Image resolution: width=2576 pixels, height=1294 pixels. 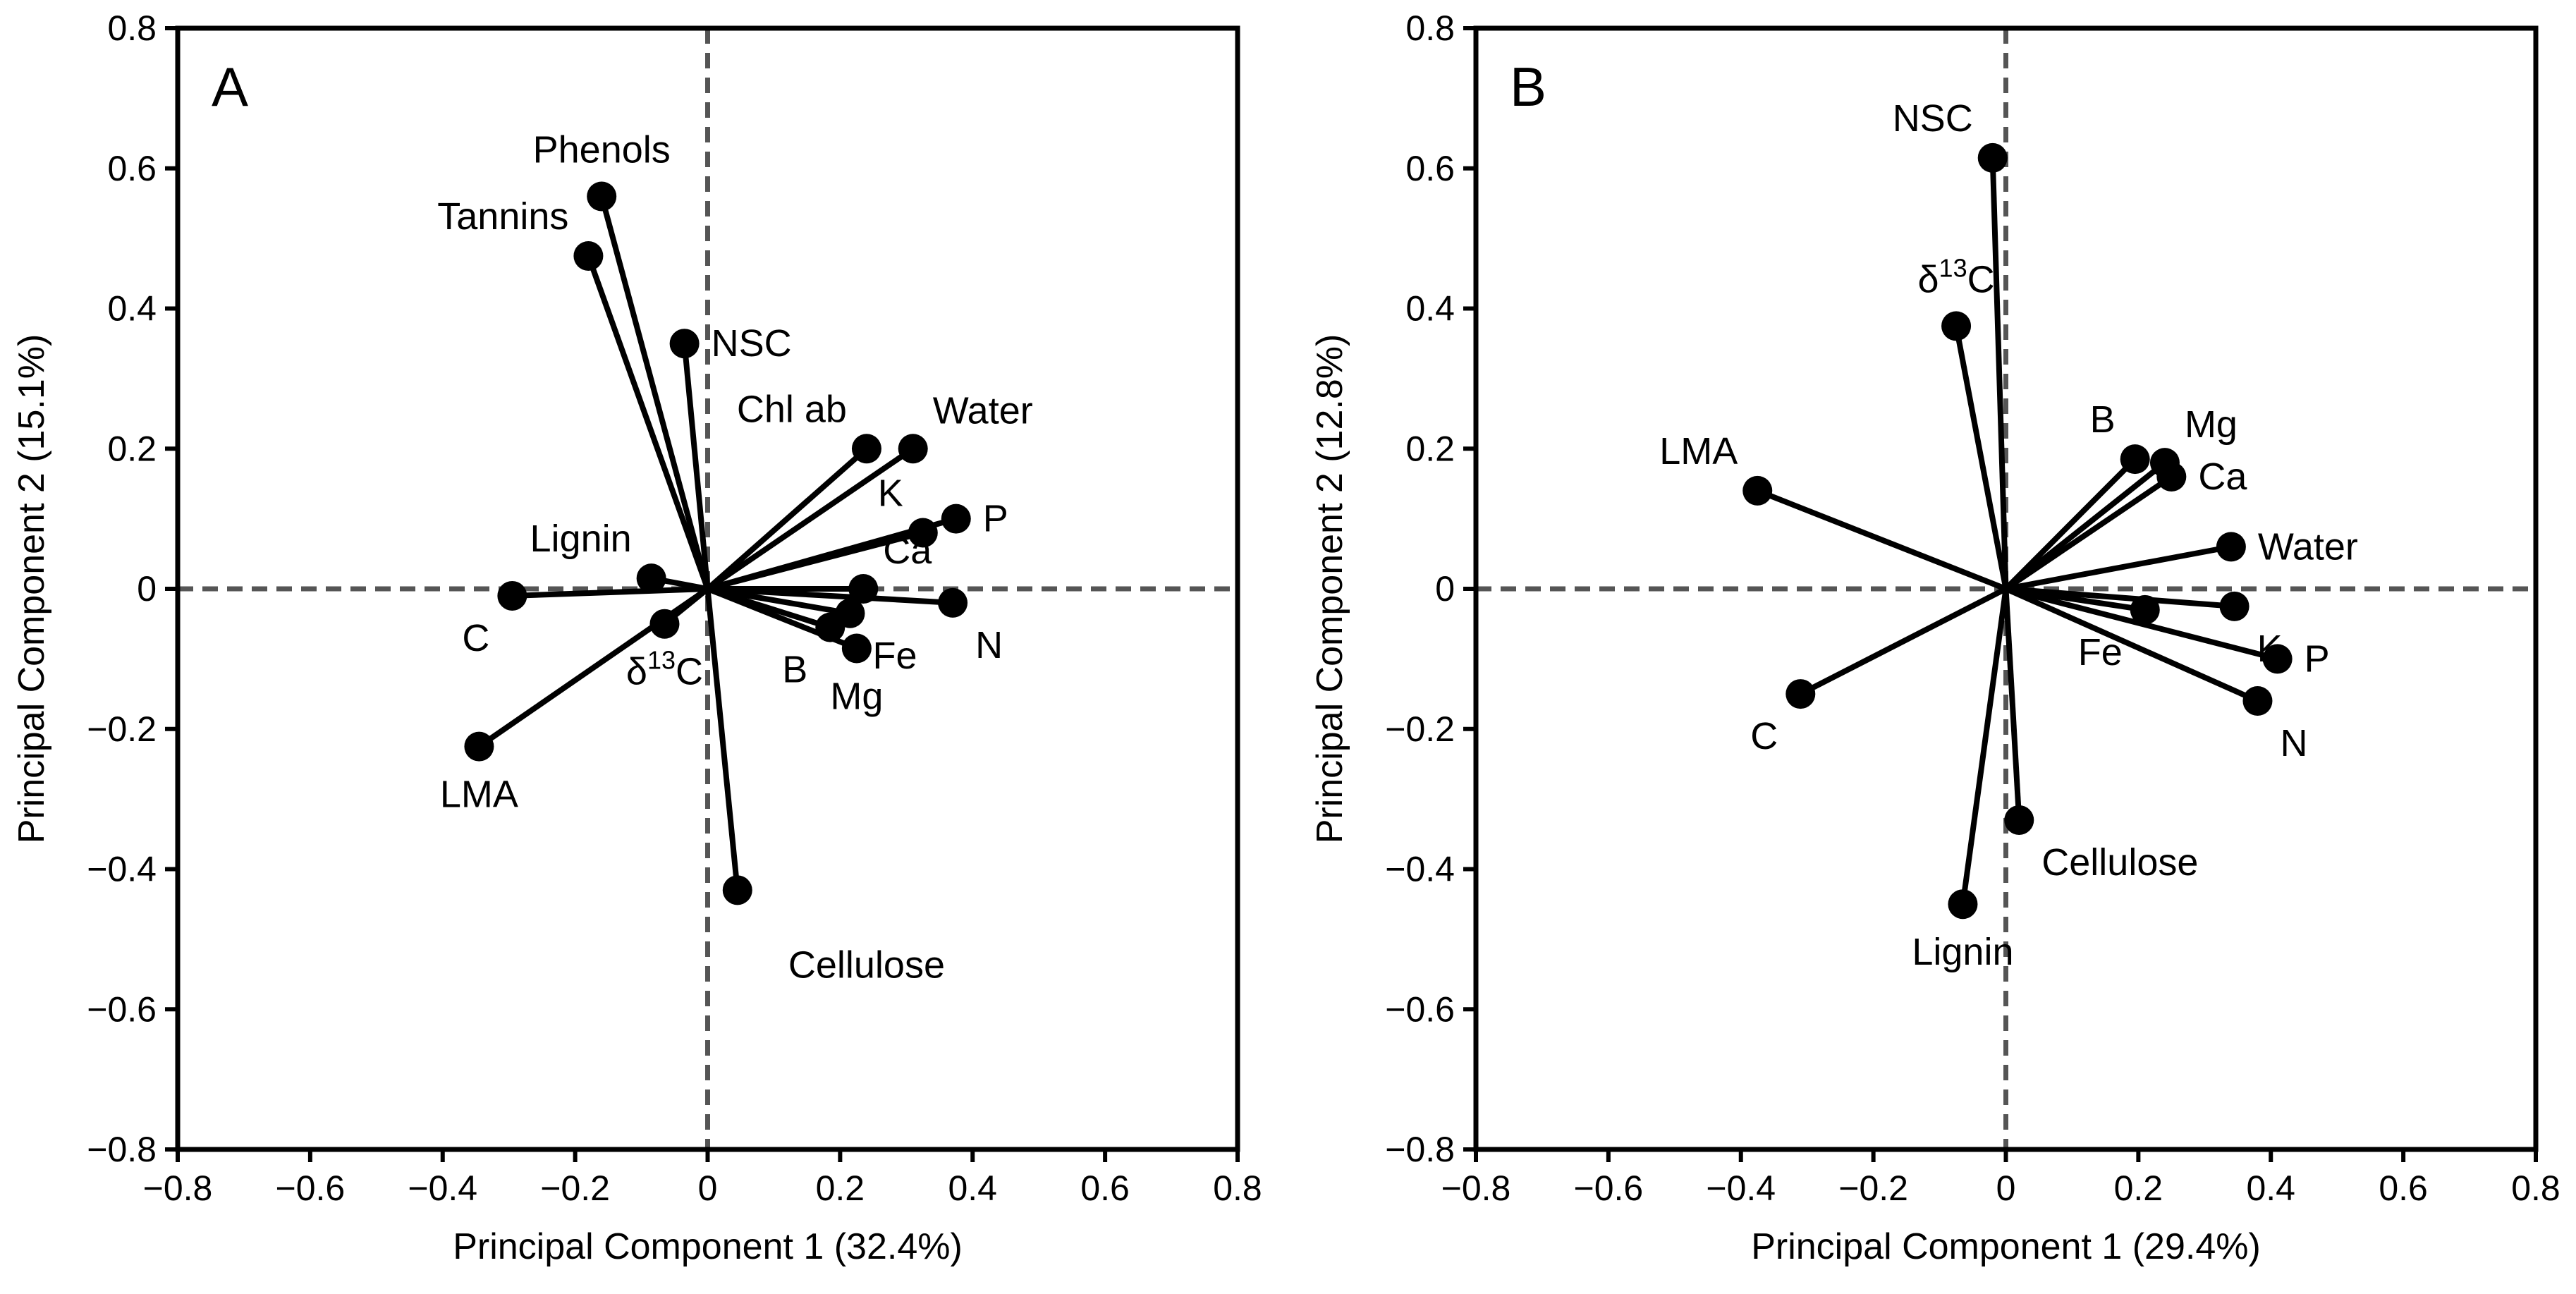 What do you see at coordinates (2171, 477) in the screenshot?
I see `loading-point-ca` at bounding box center [2171, 477].